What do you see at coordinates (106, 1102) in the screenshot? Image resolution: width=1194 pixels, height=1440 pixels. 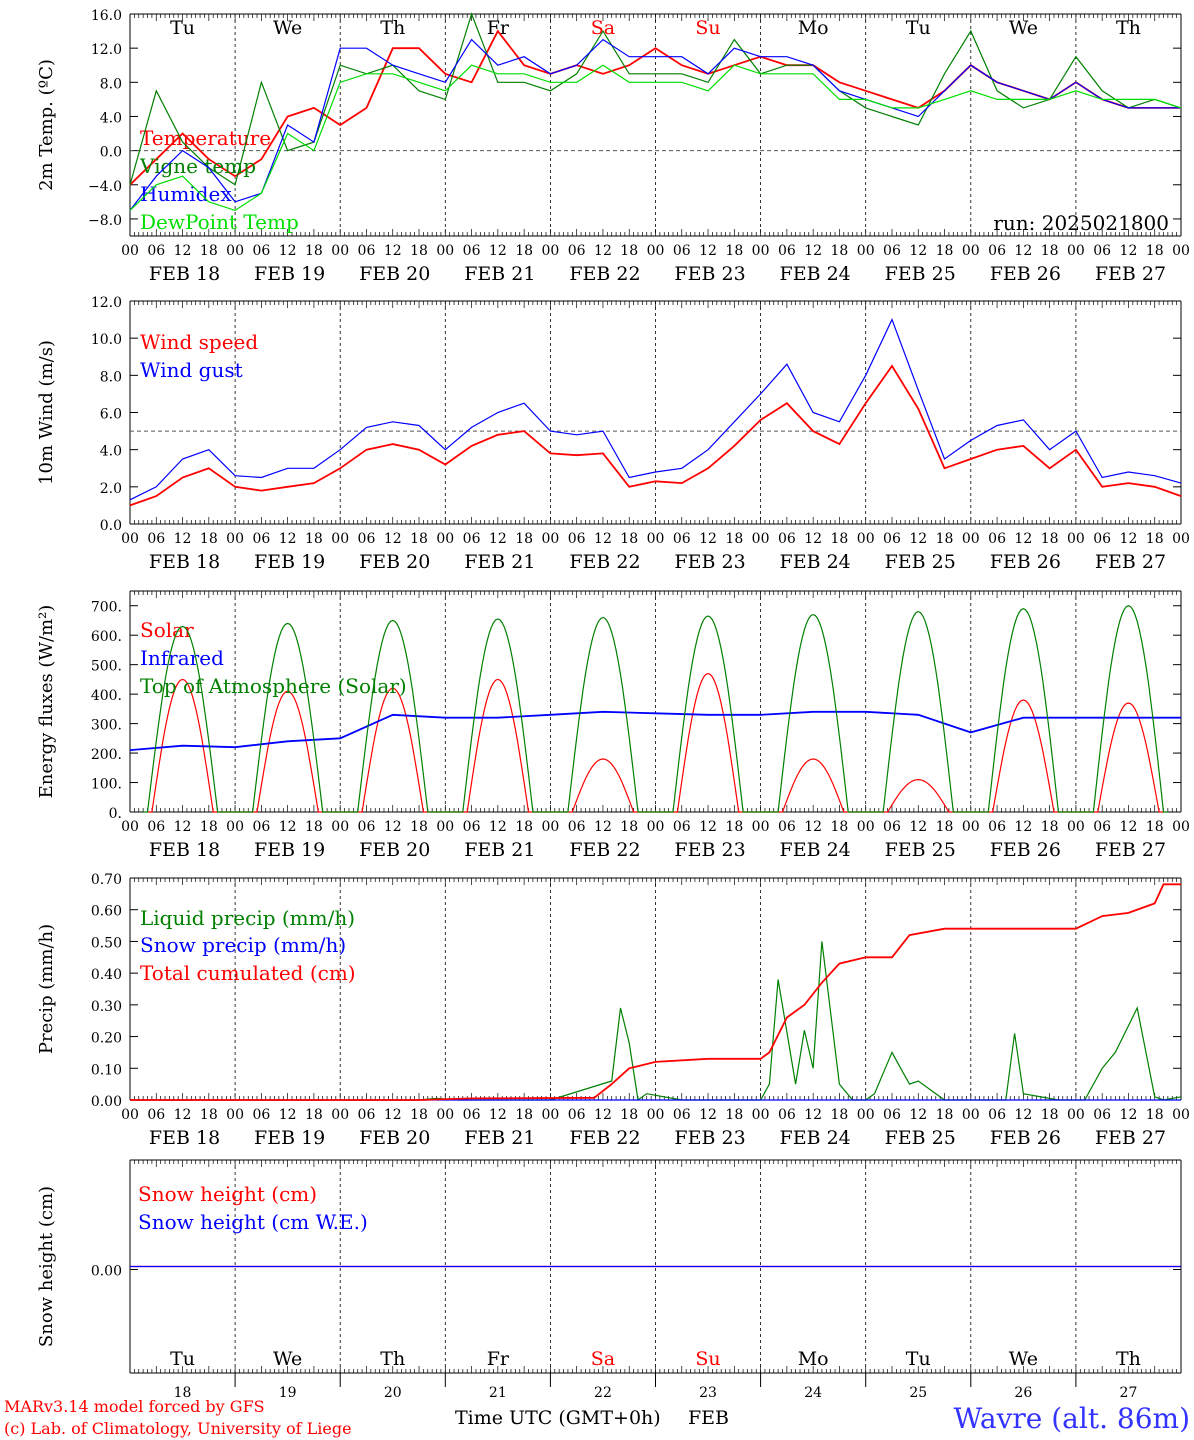 I see `y-tick-label: 0.00` at bounding box center [106, 1102].